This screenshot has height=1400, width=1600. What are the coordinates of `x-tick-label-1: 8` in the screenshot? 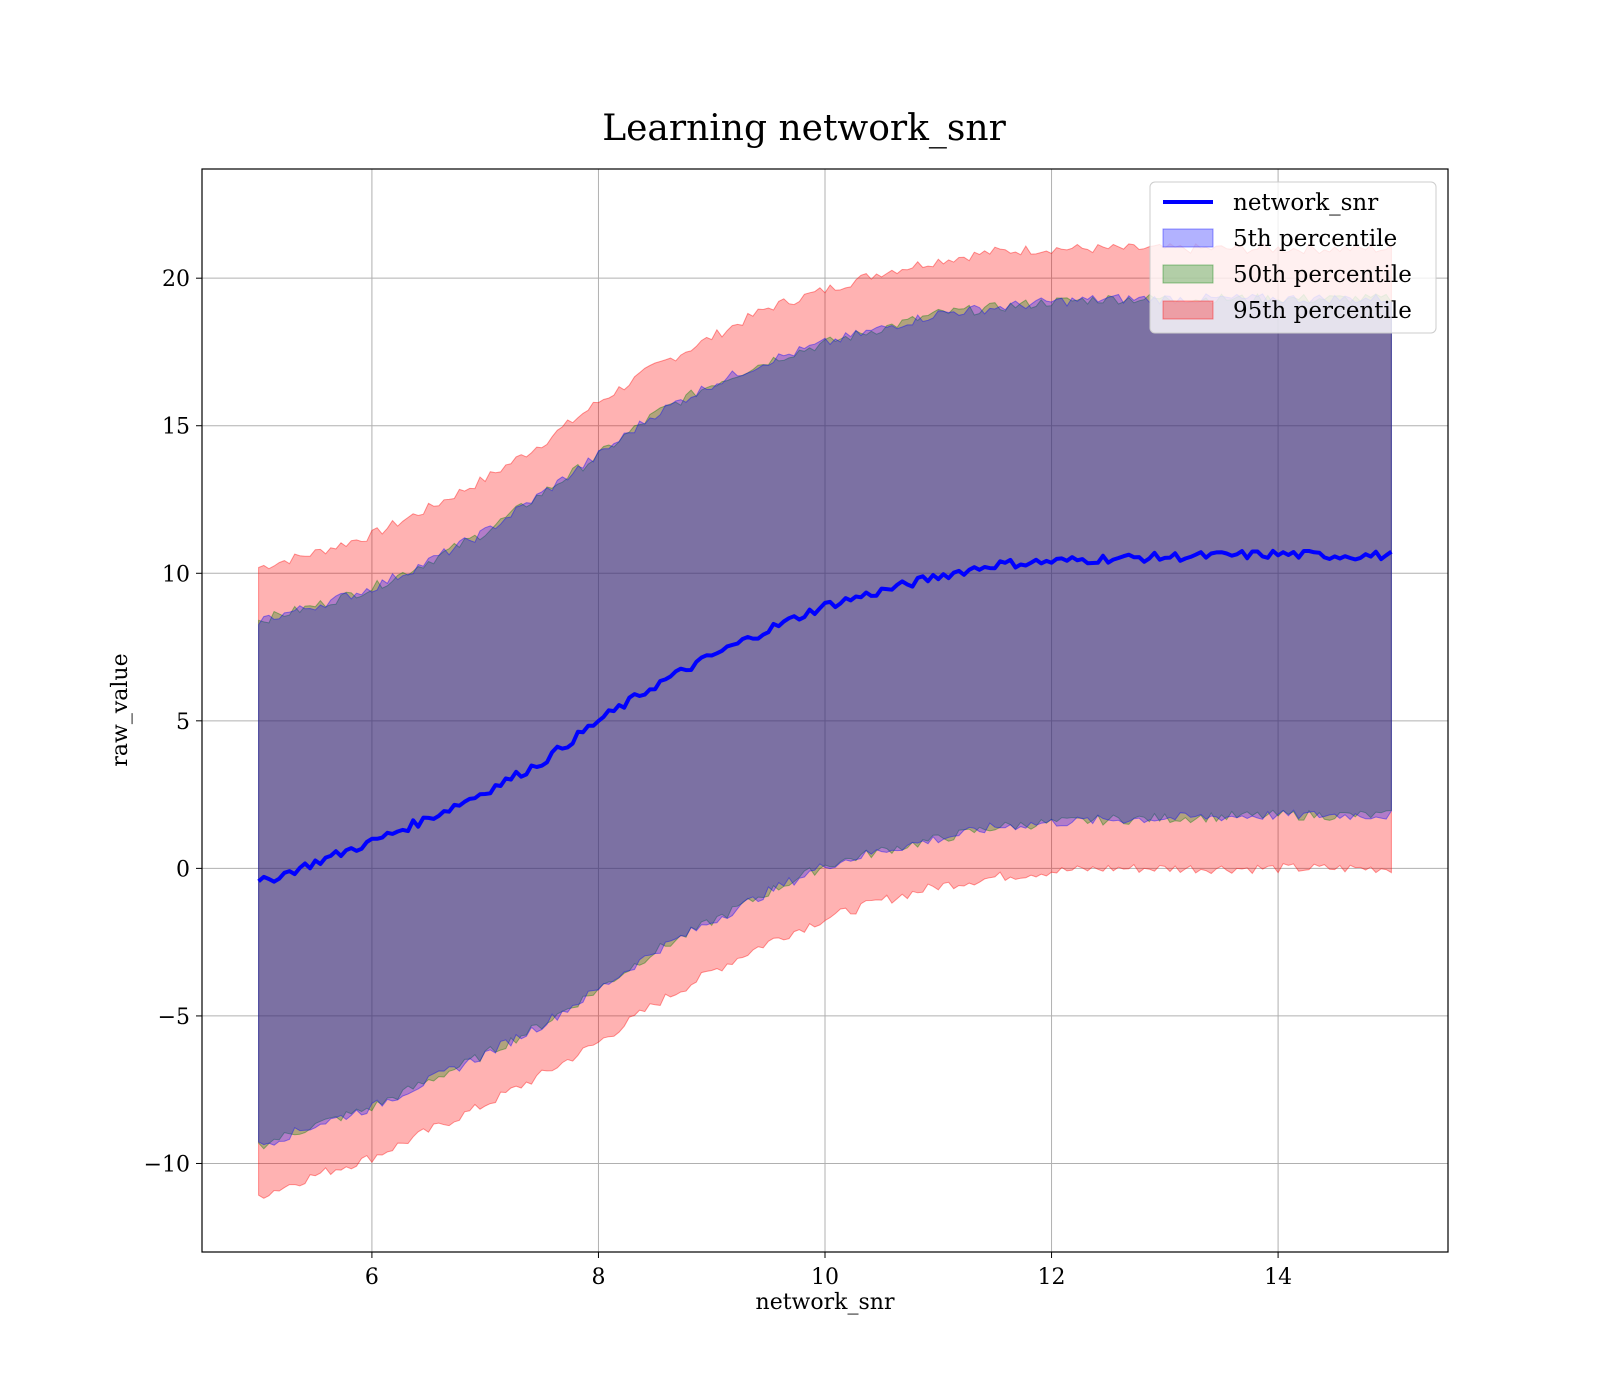 It's located at (598, 1277).